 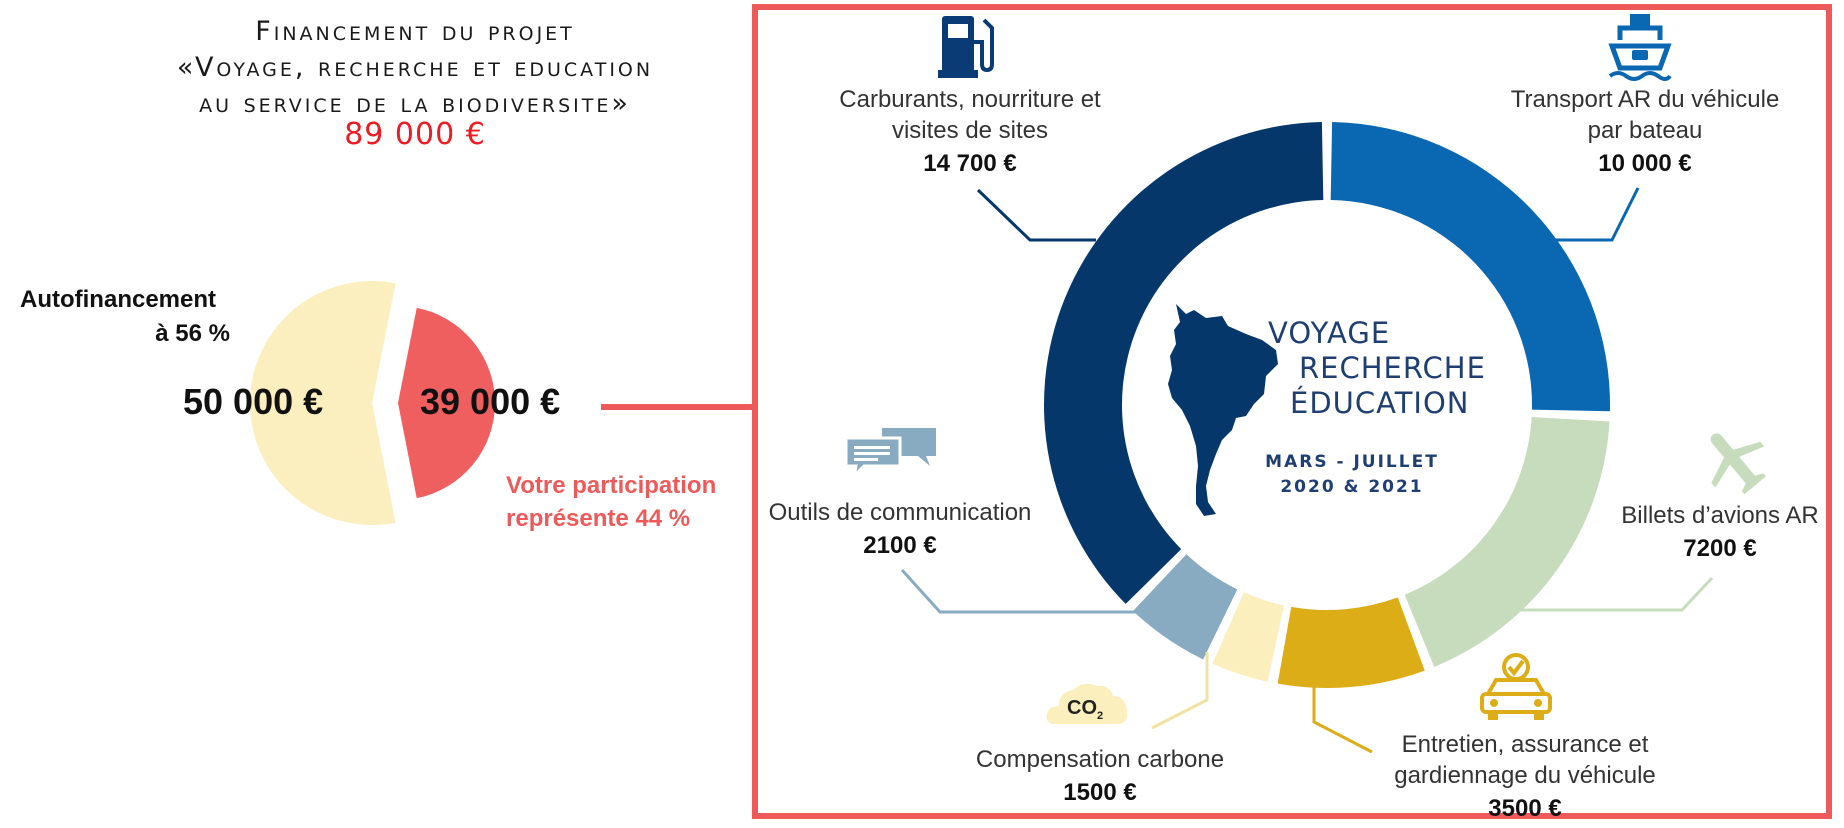 What do you see at coordinates (415, 103) in the screenshot?
I see `title-line-3: au service de la biodiversite»` at bounding box center [415, 103].